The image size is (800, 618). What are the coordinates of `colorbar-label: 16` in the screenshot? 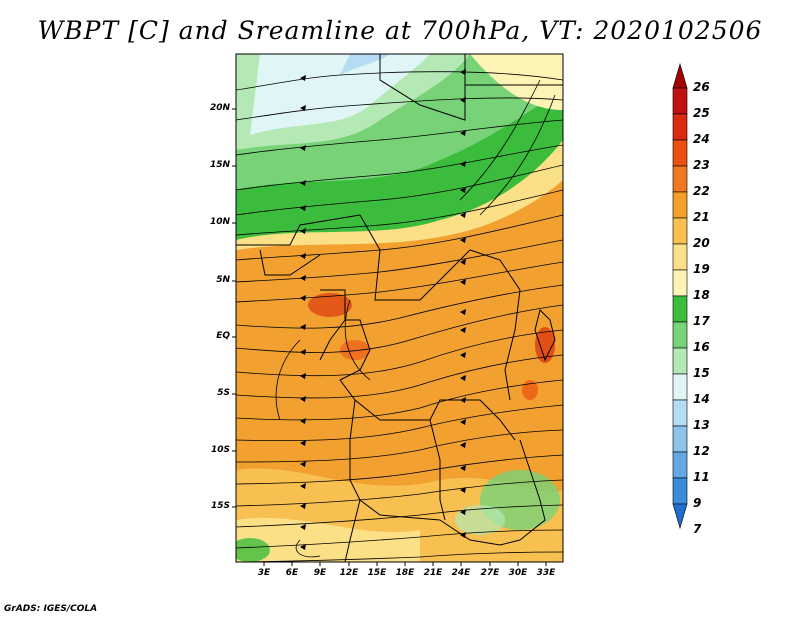 It's located at (701, 347).